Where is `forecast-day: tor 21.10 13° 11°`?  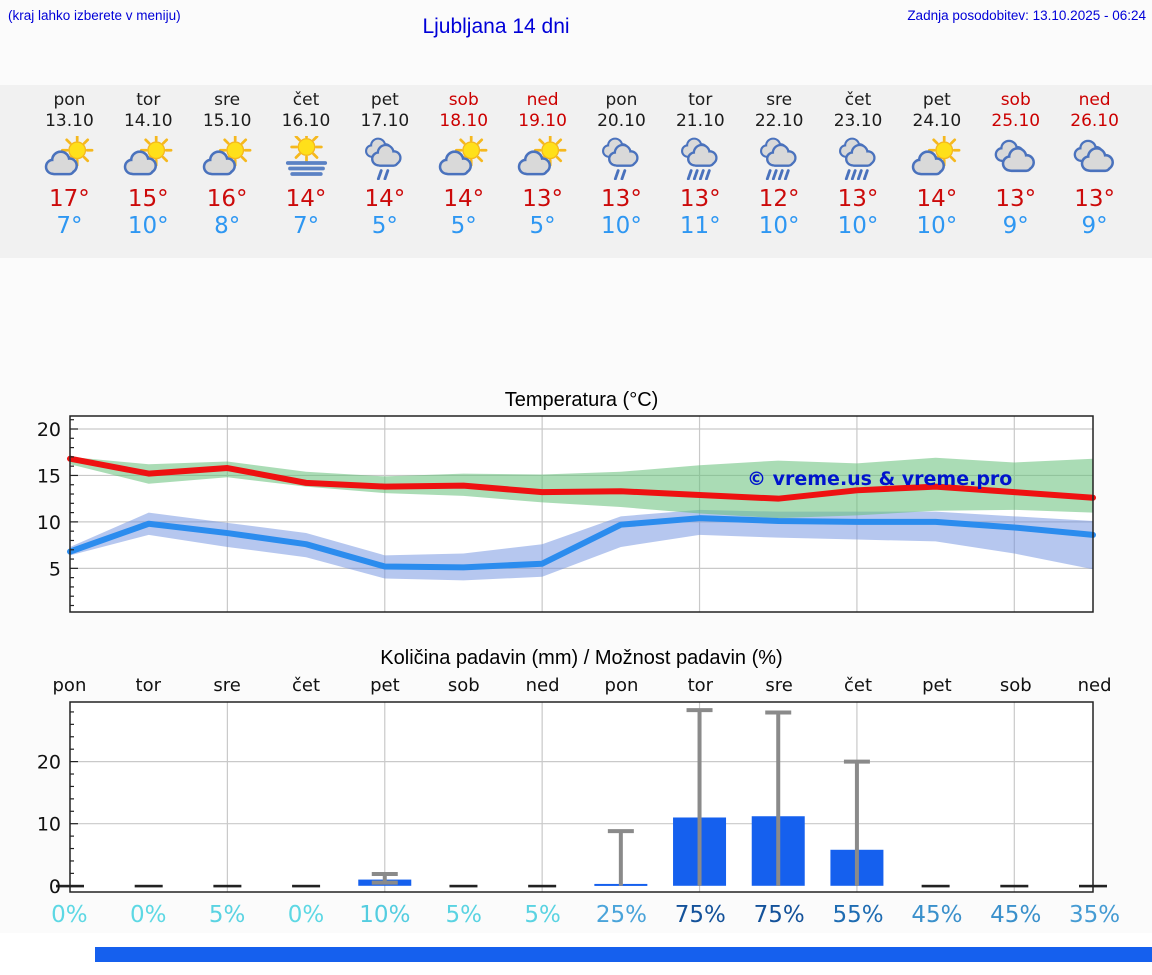
forecast-day: tor 21.10 13° 11° is located at coordinates (700, 171).